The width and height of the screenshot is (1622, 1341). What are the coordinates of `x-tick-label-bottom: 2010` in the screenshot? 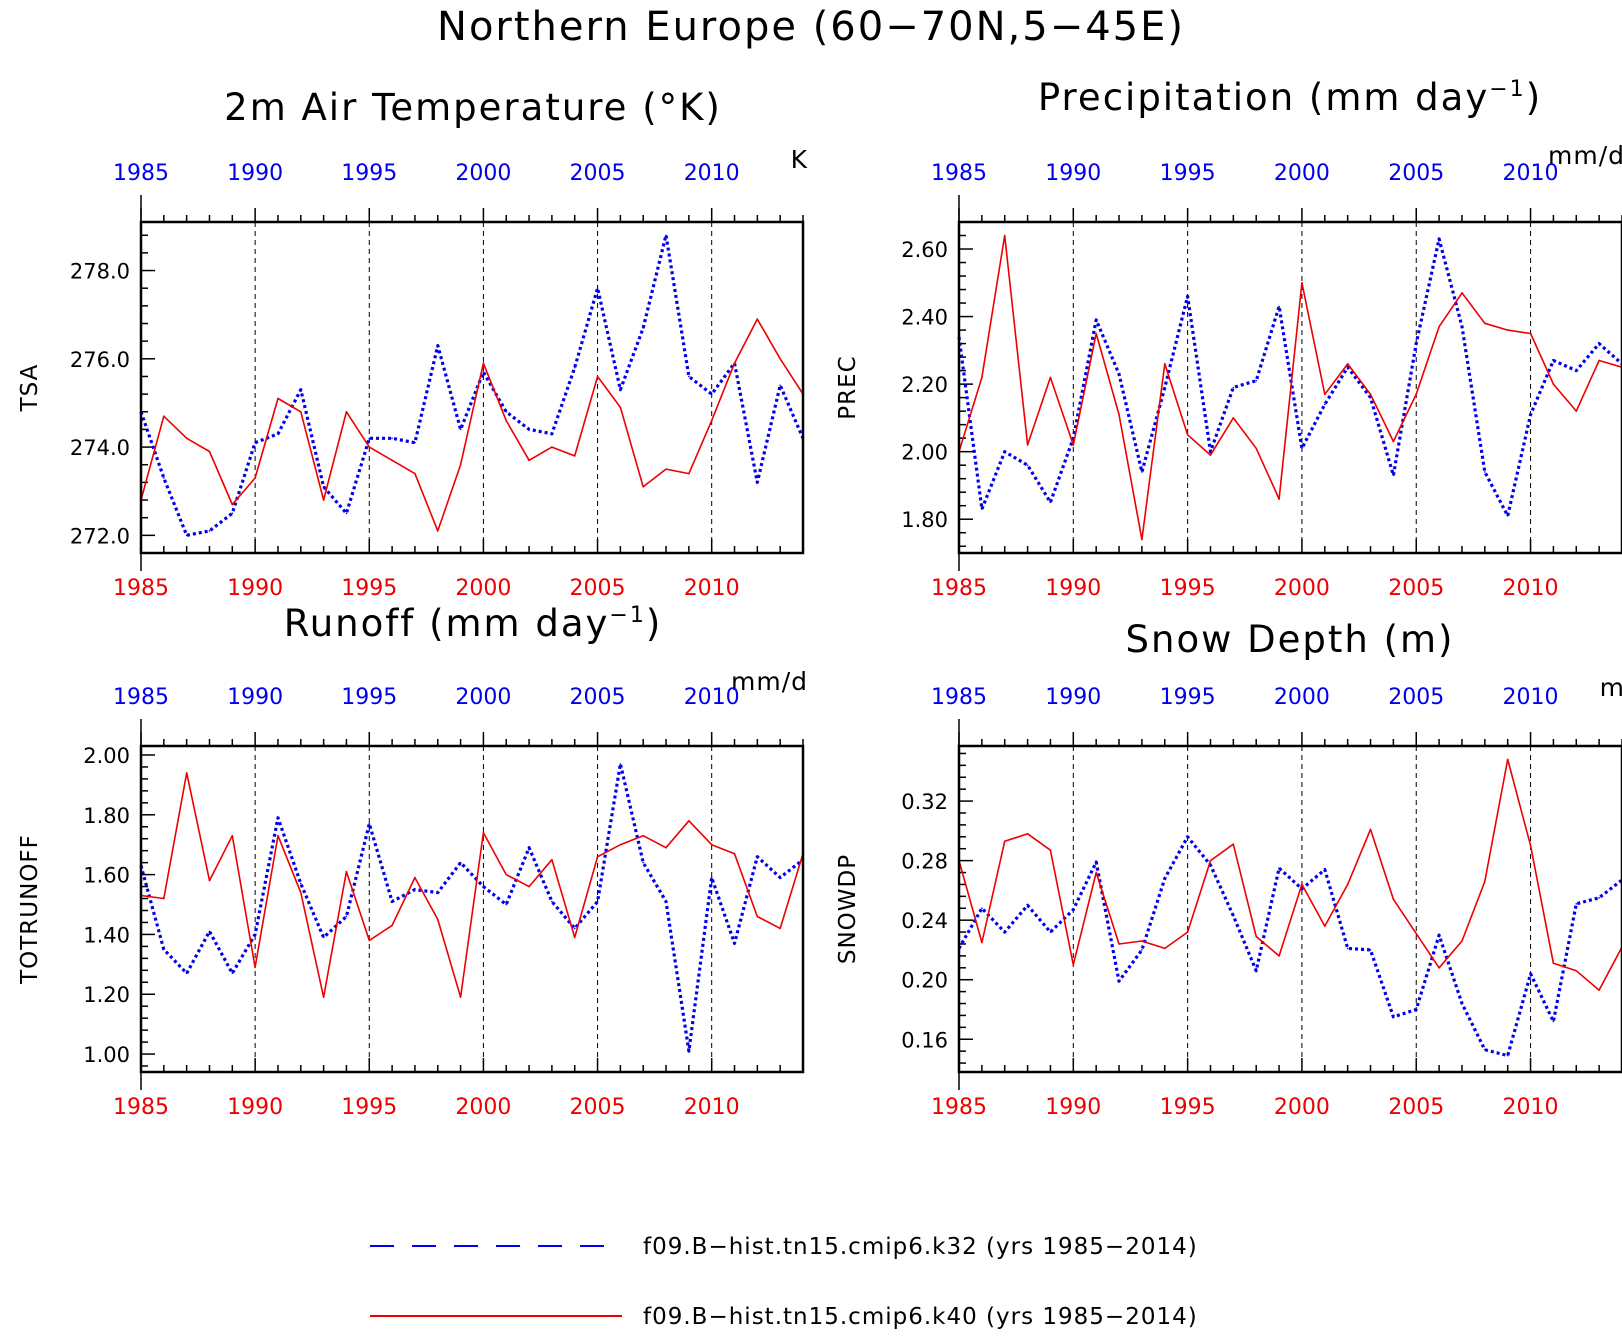 It's located at (712, 588).